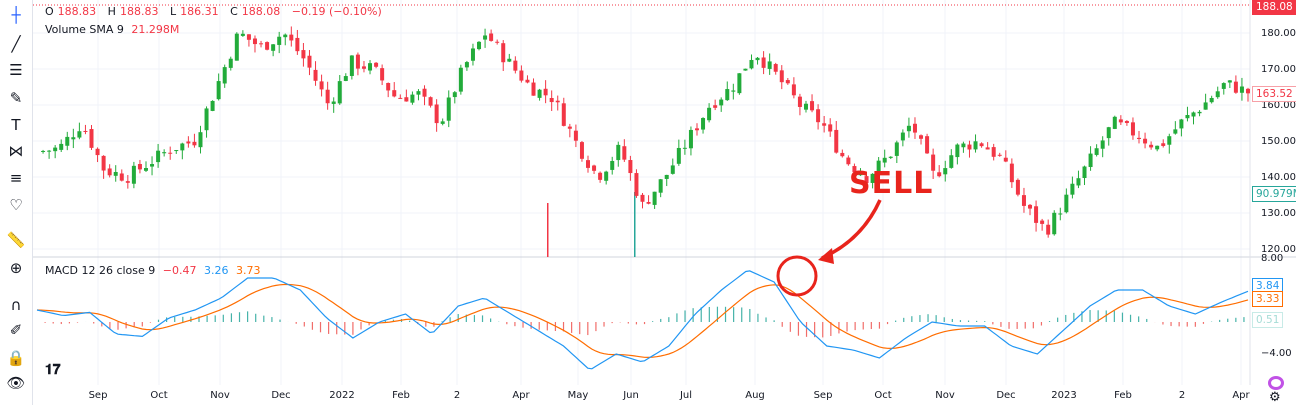 The height and width of the screenshot is (405, 1296). I want to click on tradingview-logo: 𝟏𝟕, so click(53, 370).